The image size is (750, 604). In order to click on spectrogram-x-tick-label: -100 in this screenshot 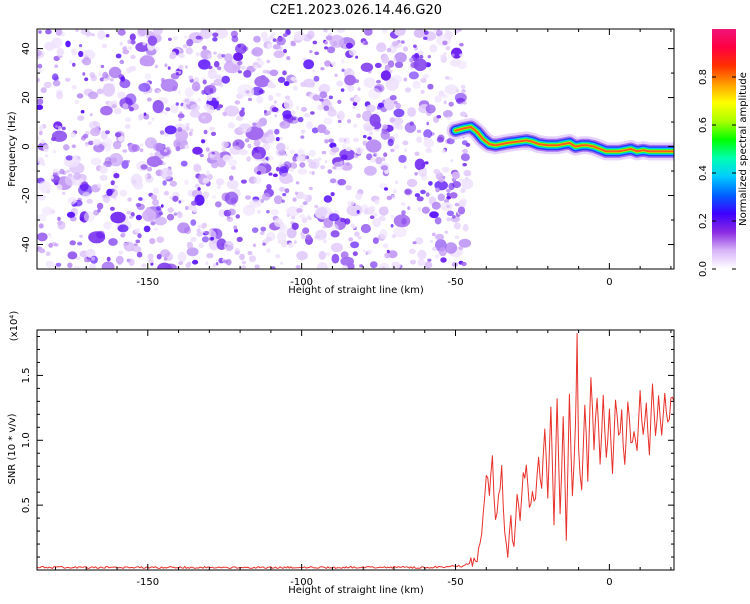, I will do `click(301, 282)`.